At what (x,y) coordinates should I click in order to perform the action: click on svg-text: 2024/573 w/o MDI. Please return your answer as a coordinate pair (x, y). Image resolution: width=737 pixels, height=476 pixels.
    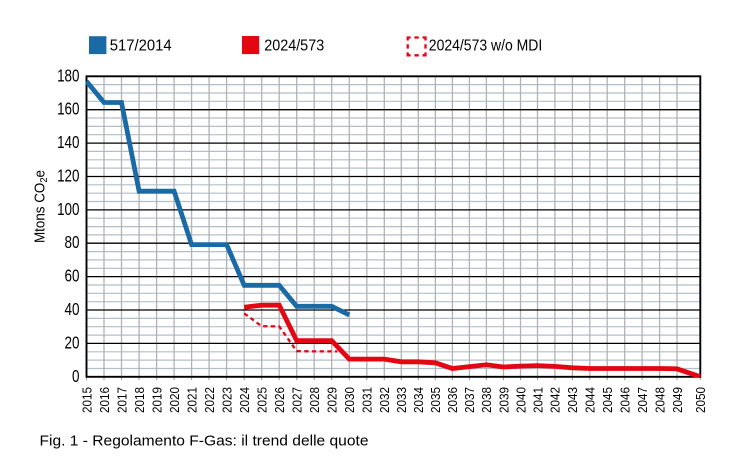
    Looking at the image, I should click on (486, 46).